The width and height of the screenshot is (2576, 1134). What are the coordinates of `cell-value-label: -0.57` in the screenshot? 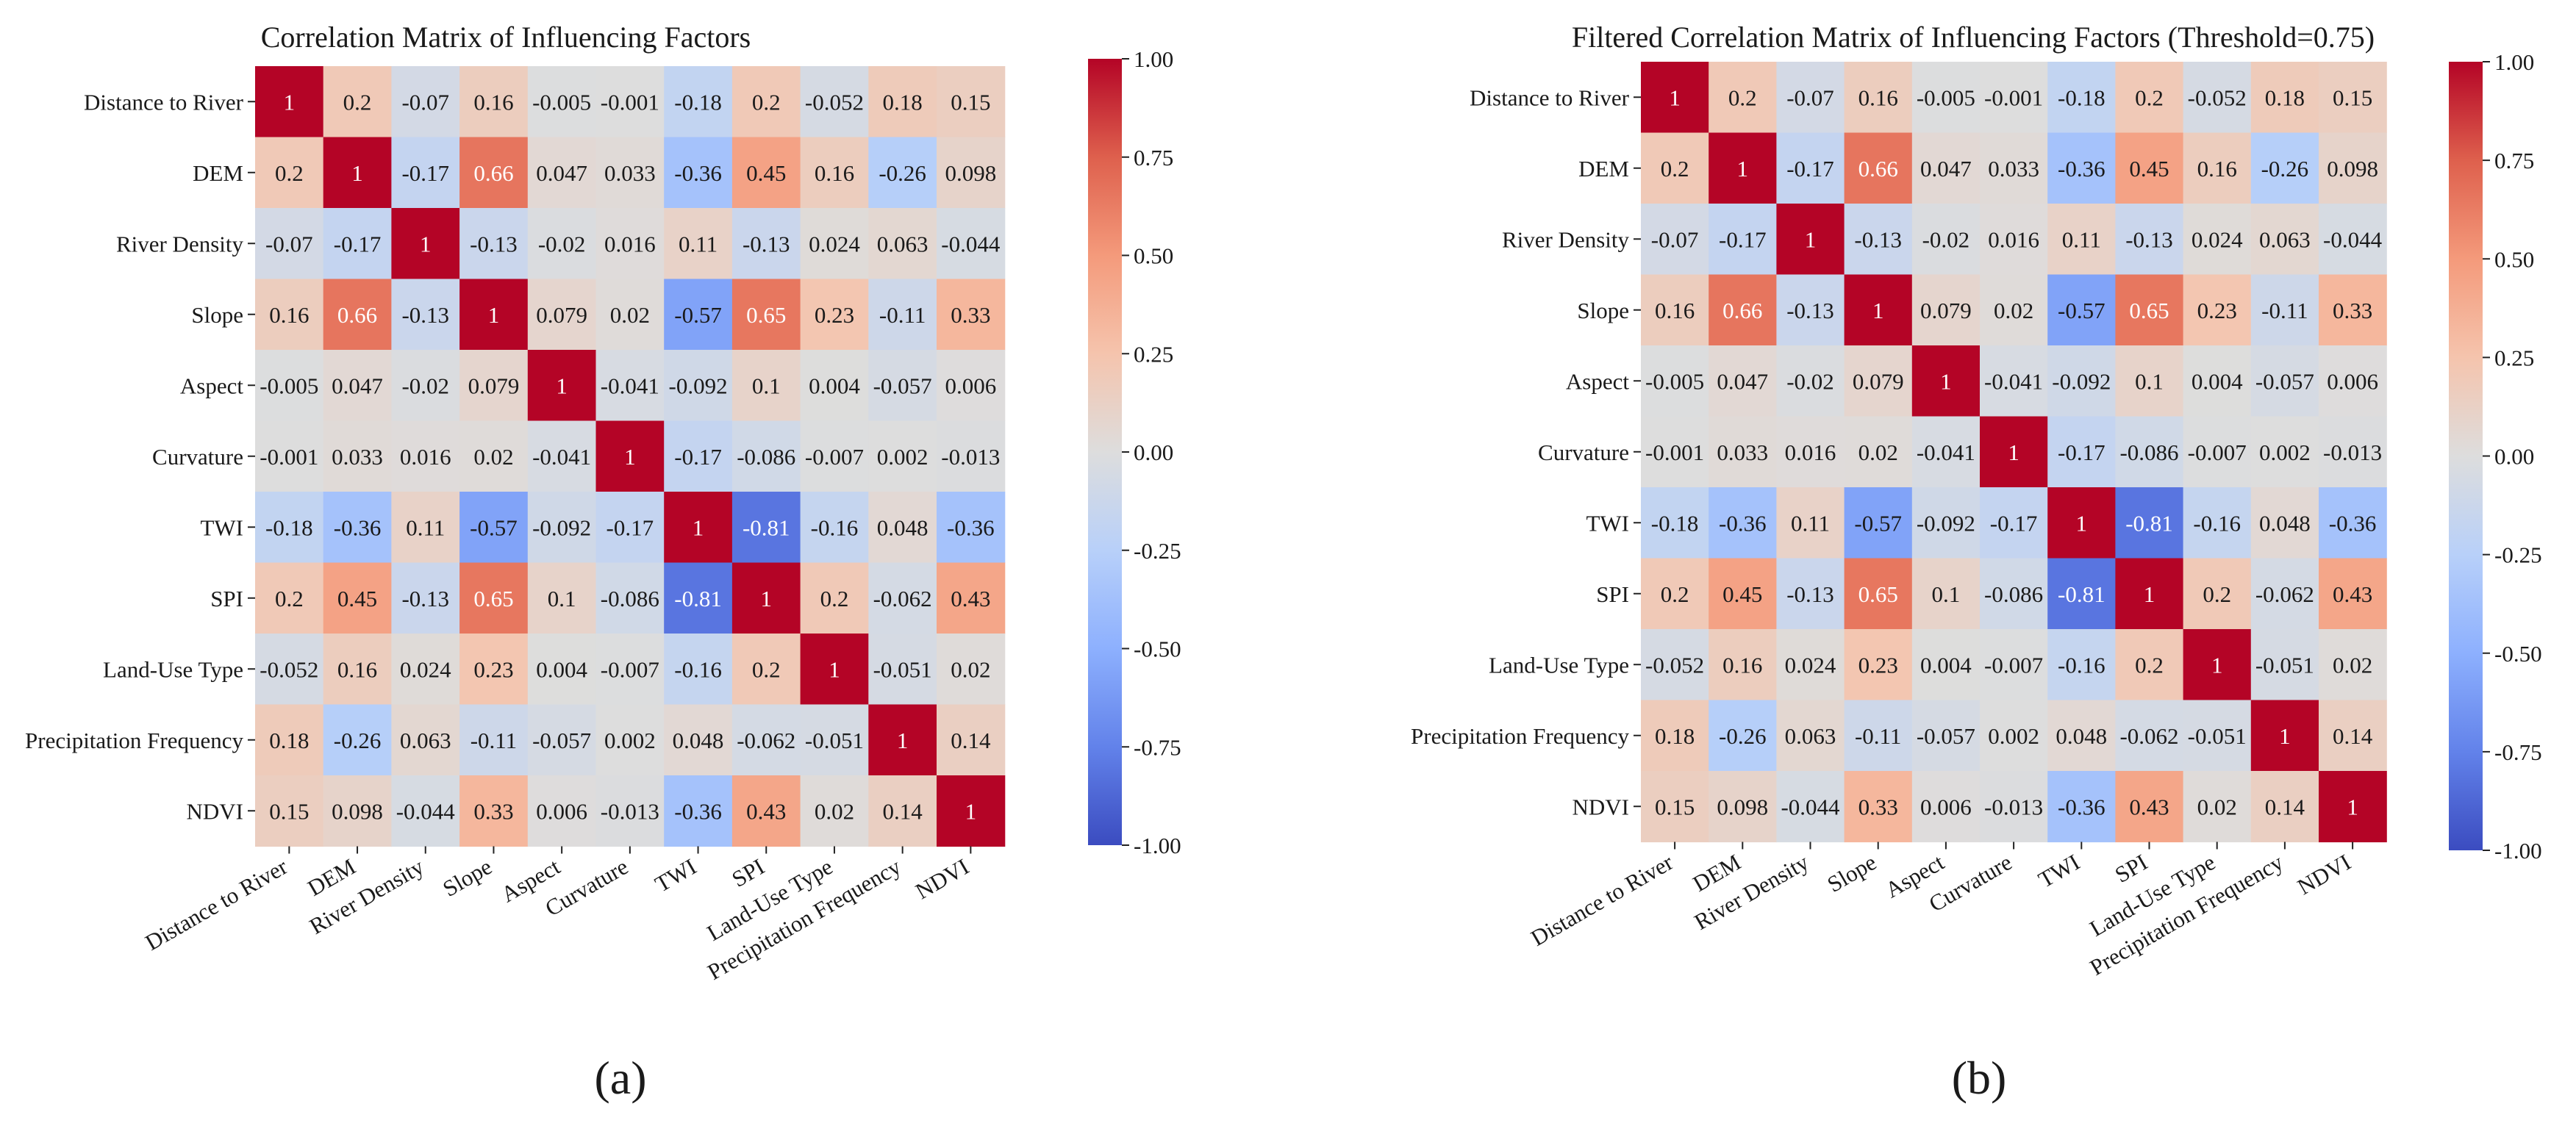 It's located at (698, 315).